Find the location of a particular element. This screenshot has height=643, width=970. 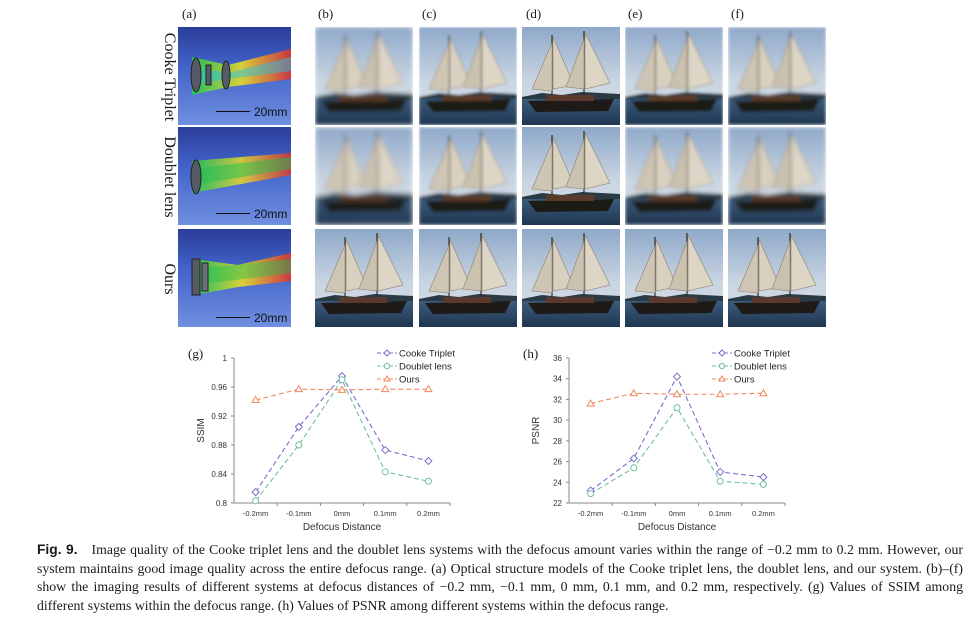

panel-label-h: (h) is located at coordinates (531, 353).